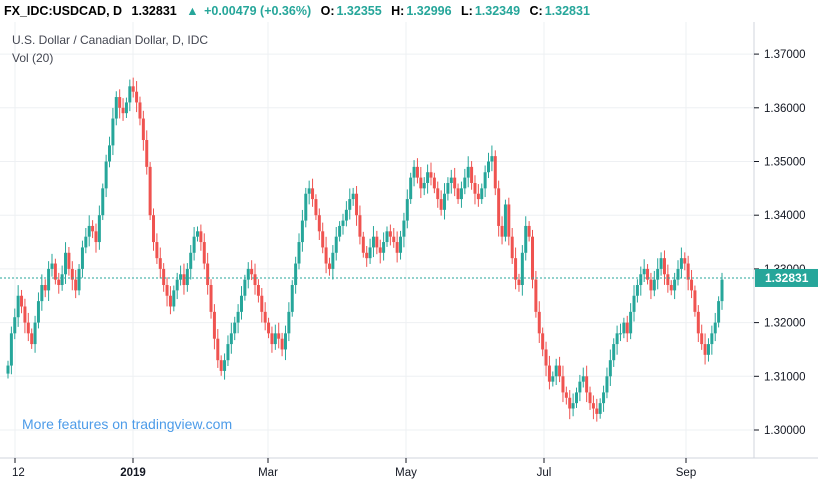 The image size is (822, 490). I want to click on price-tick-label: 1.36000, so click(785, 109).